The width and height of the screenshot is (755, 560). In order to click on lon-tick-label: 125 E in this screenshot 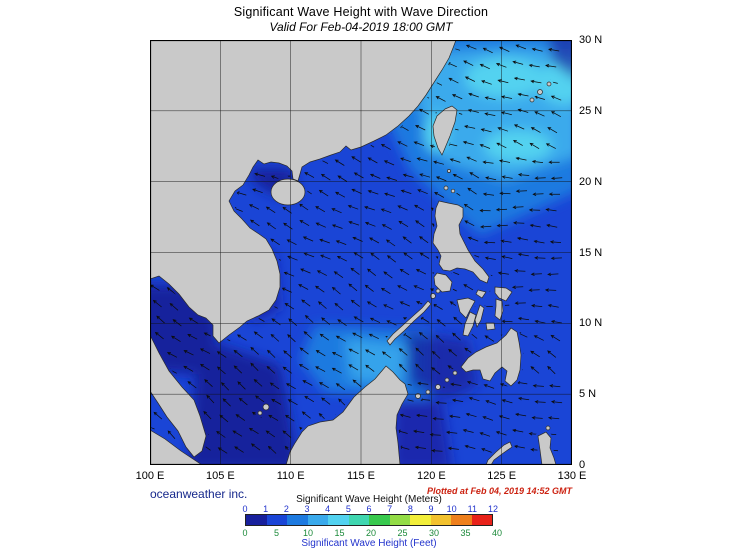, I will do `click(502, 476)`.